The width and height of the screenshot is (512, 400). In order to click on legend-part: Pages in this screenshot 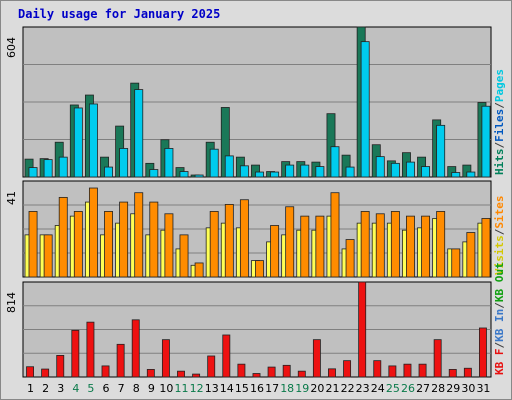, I will do `click(499, 85)`.